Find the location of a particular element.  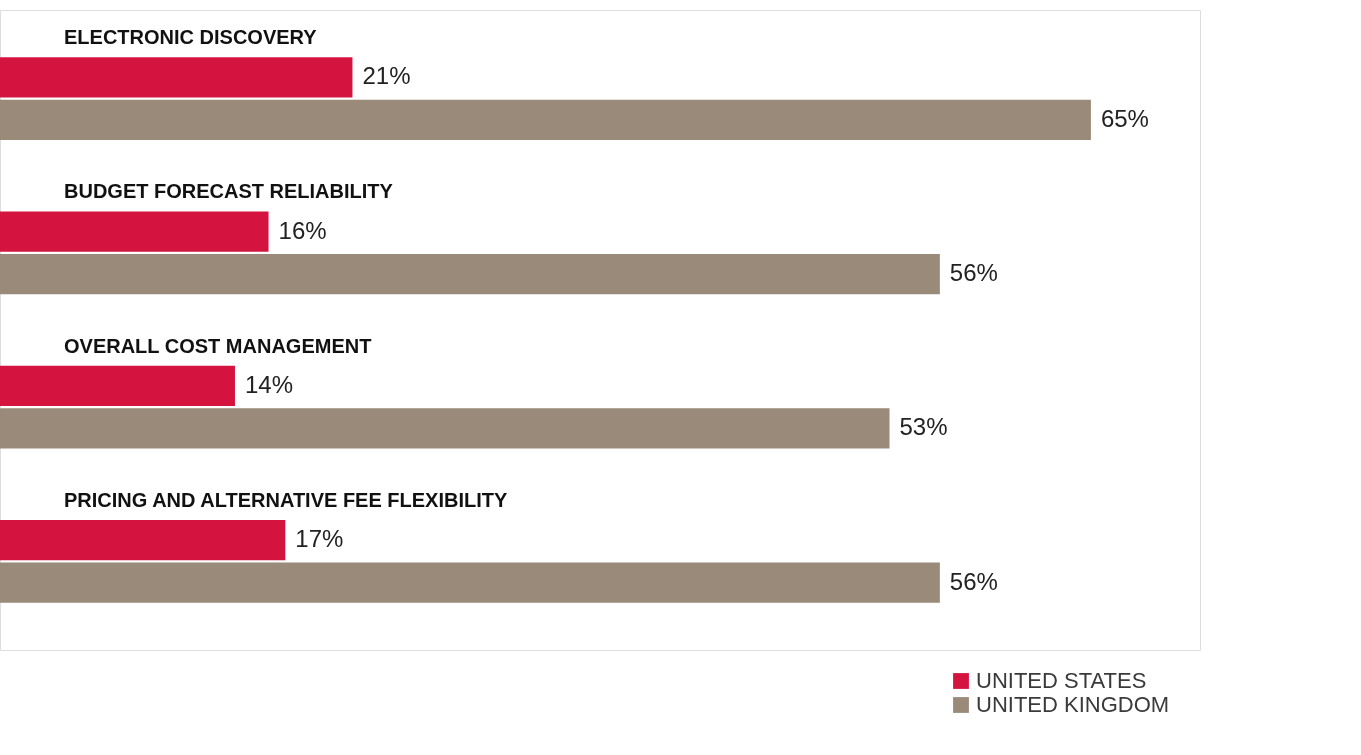

y-tick-label: ELECTRONIC DISCOVERY is located at coordinates (191, 37).